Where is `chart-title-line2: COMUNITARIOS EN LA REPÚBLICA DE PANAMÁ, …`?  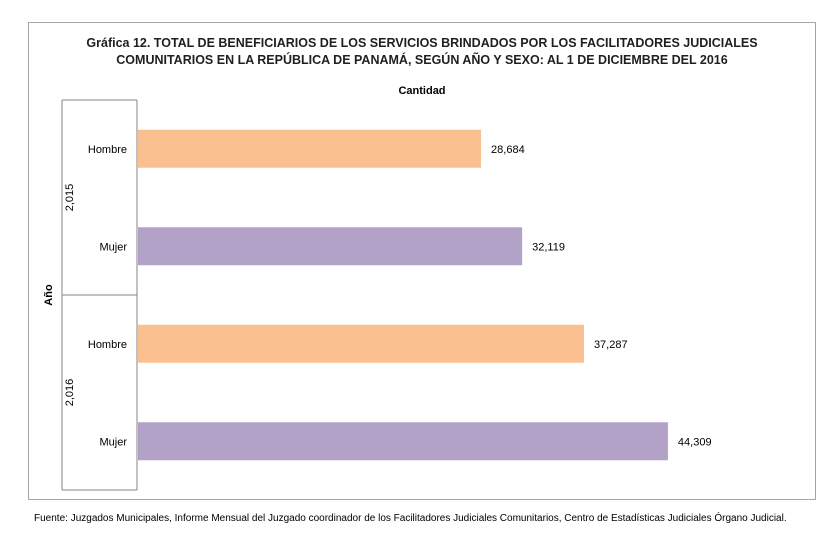
chart-title-line2: COMUNITARIOS EN LA REPÚBLICA DE PANAMÁ, … is located at coordinates (422, 60).